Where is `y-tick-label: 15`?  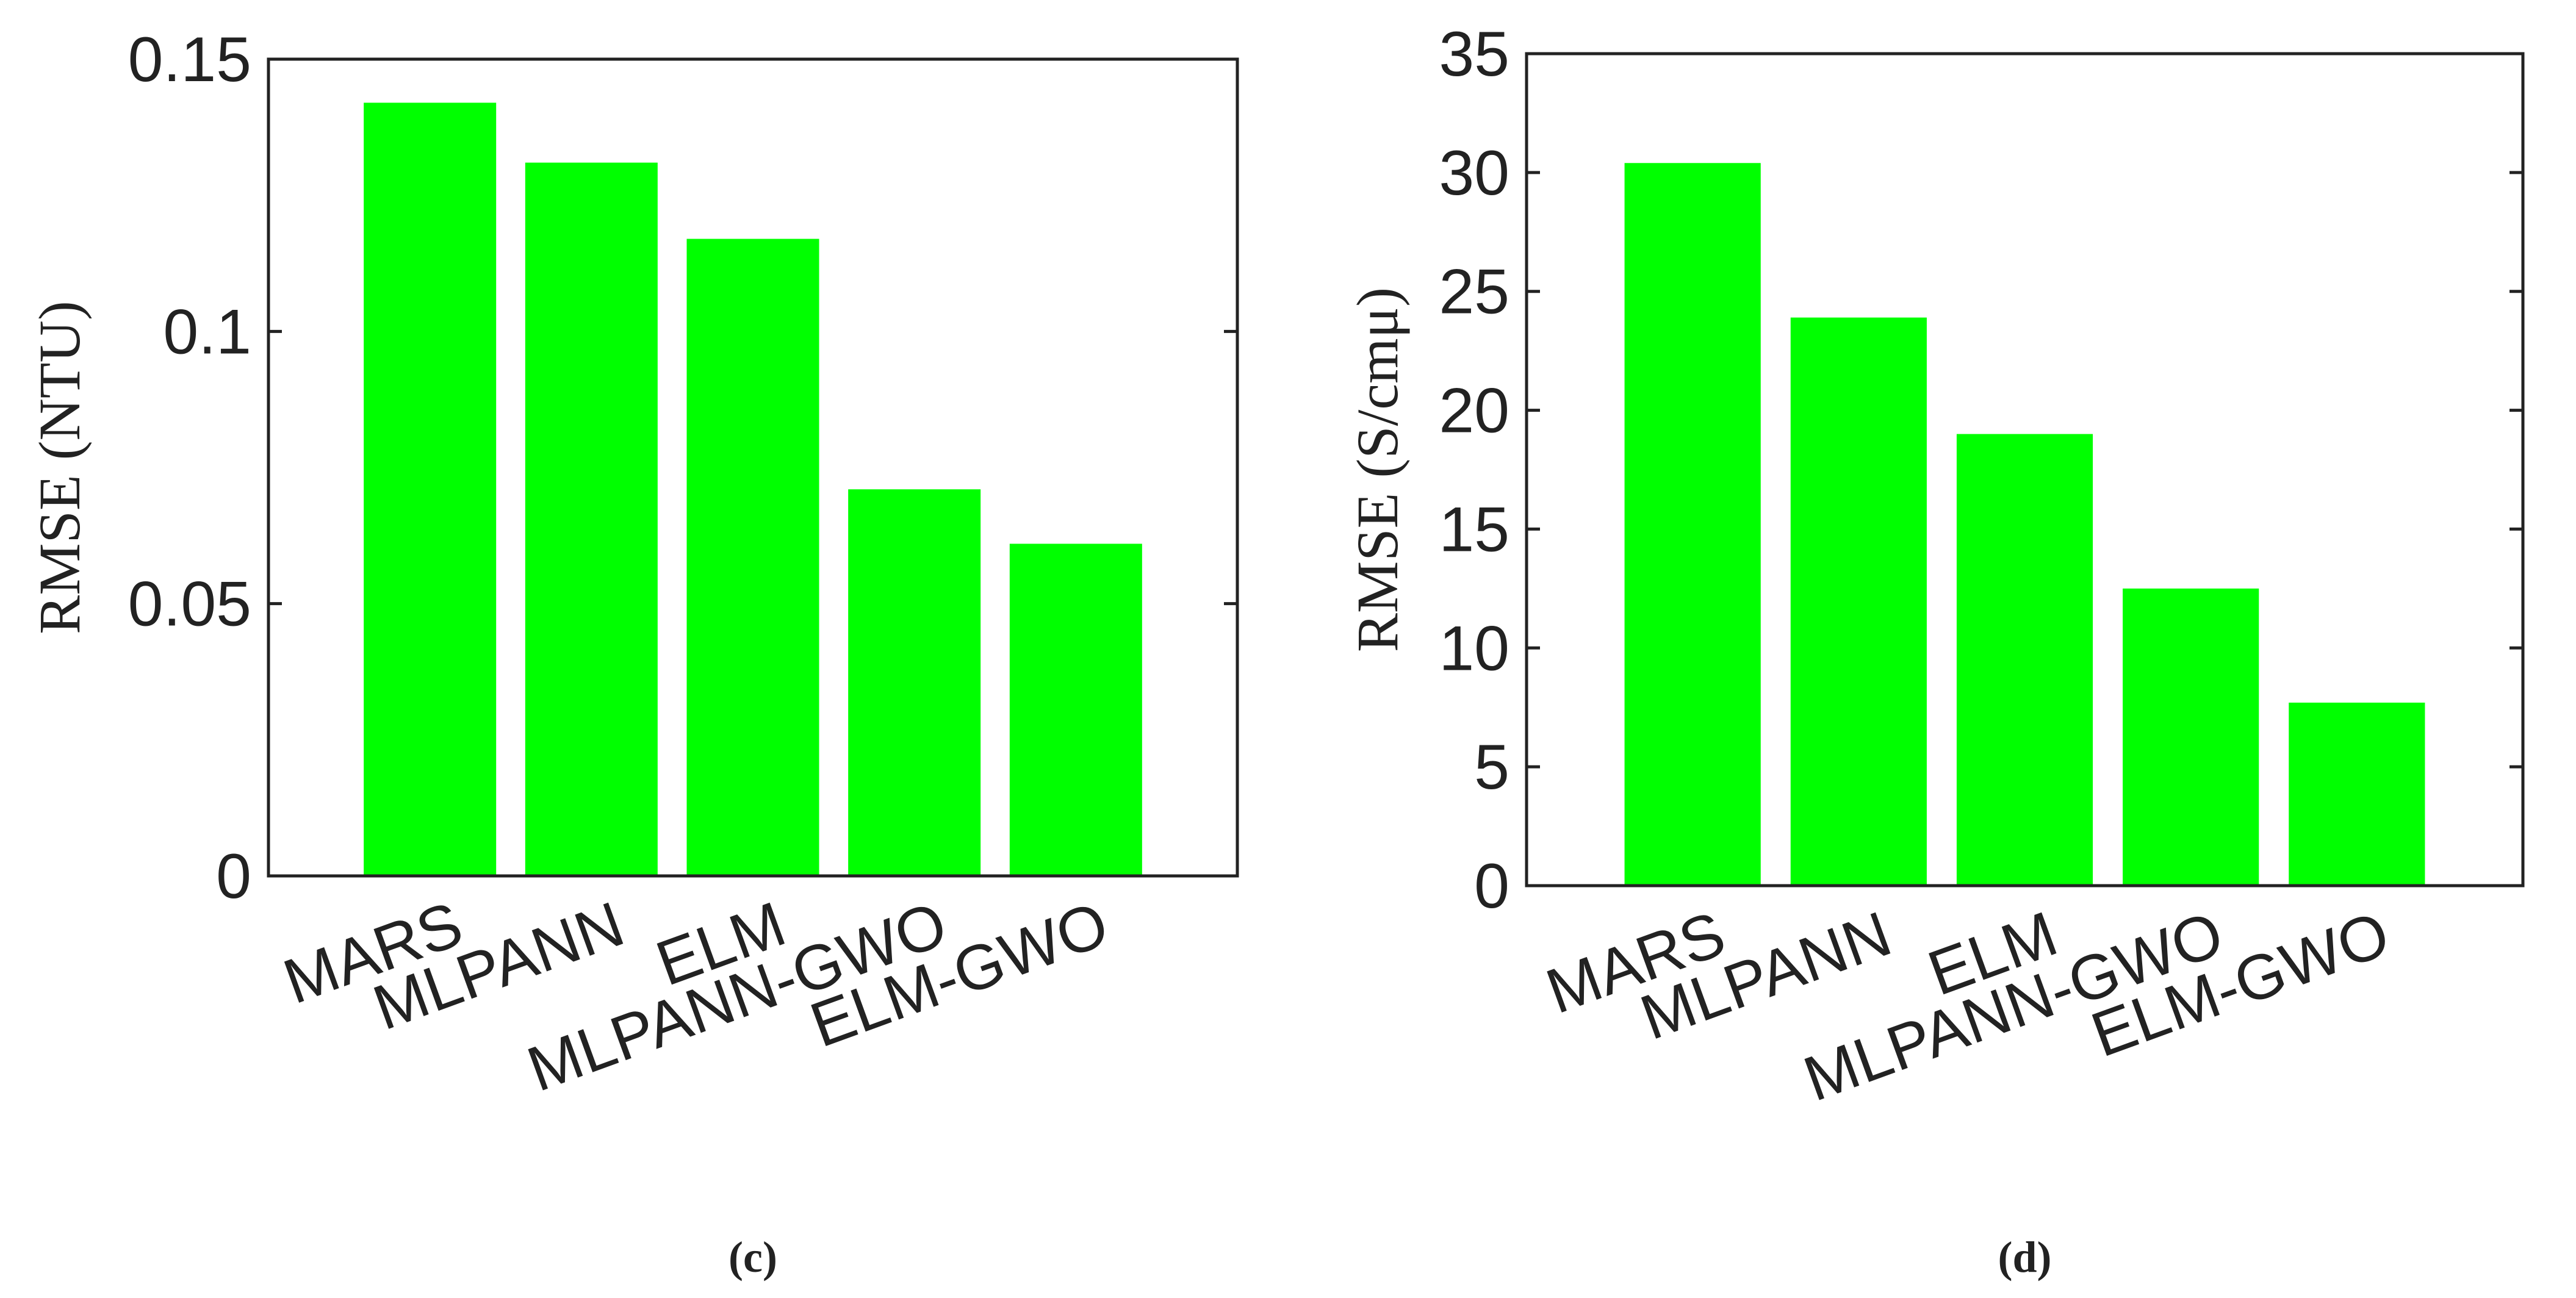
y-tick-label: 15 is located at coordinates (1474, 529).